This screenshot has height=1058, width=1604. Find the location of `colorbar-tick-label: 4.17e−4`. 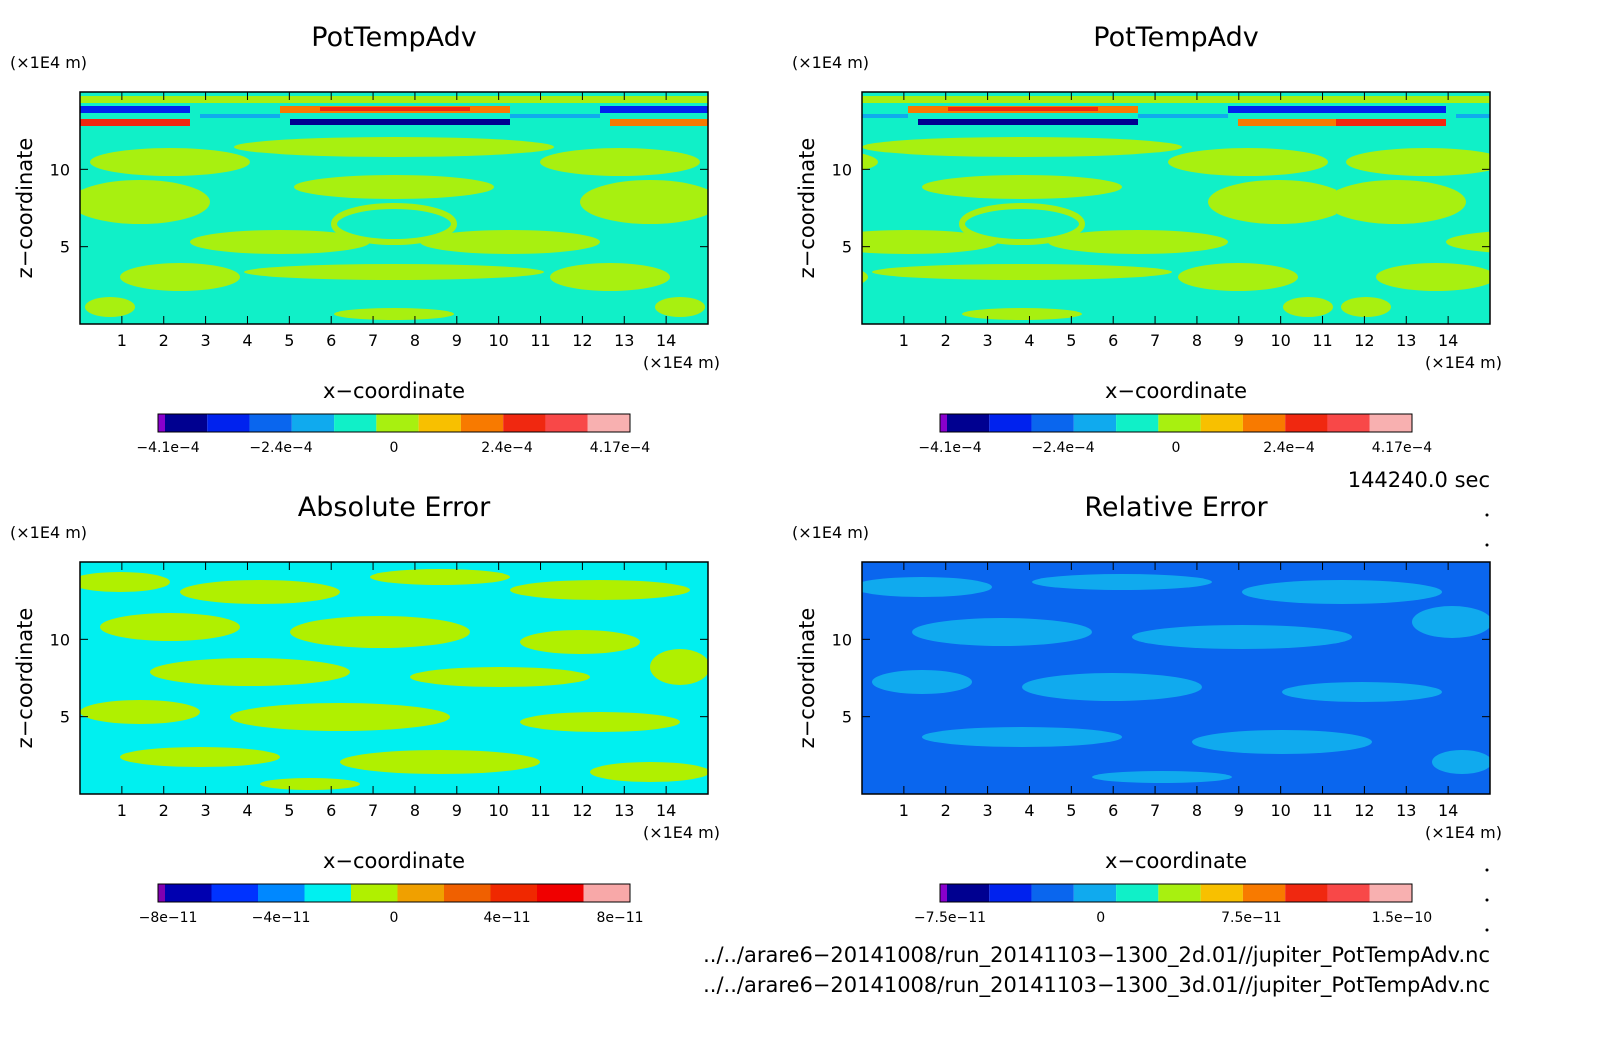

colorbar-tick-label: 4.17e−4 is located at coordinates (620, 448).